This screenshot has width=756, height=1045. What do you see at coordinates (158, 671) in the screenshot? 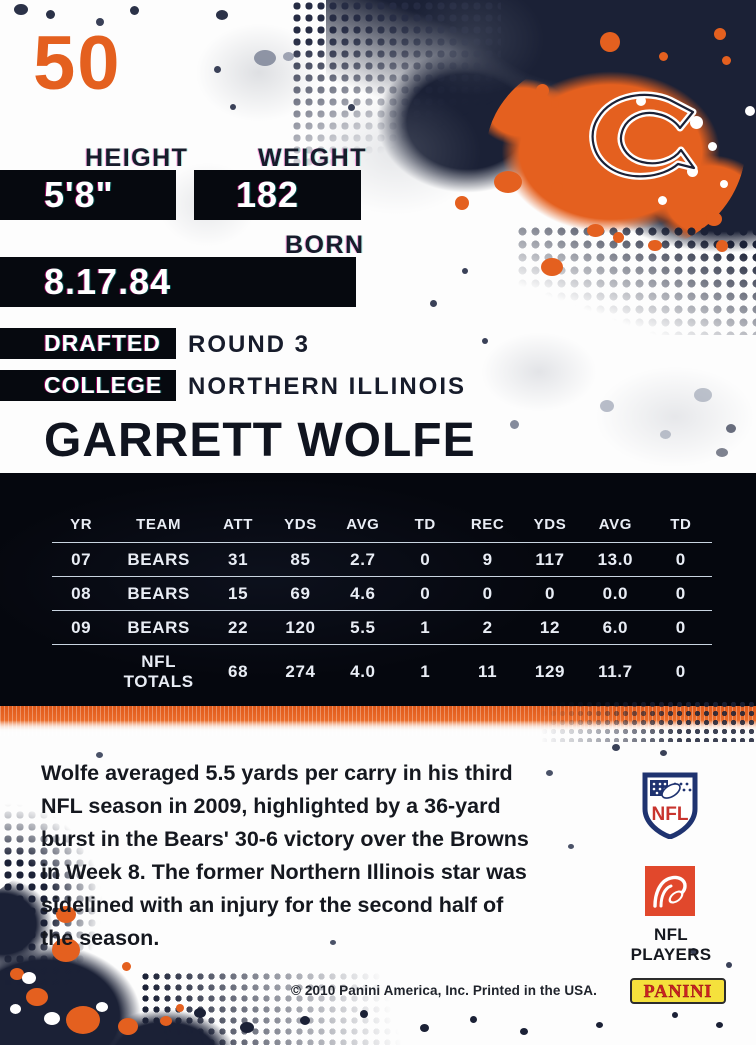
I see `stats-cell: NFL TOTALS` at bounding box center [158, 671].